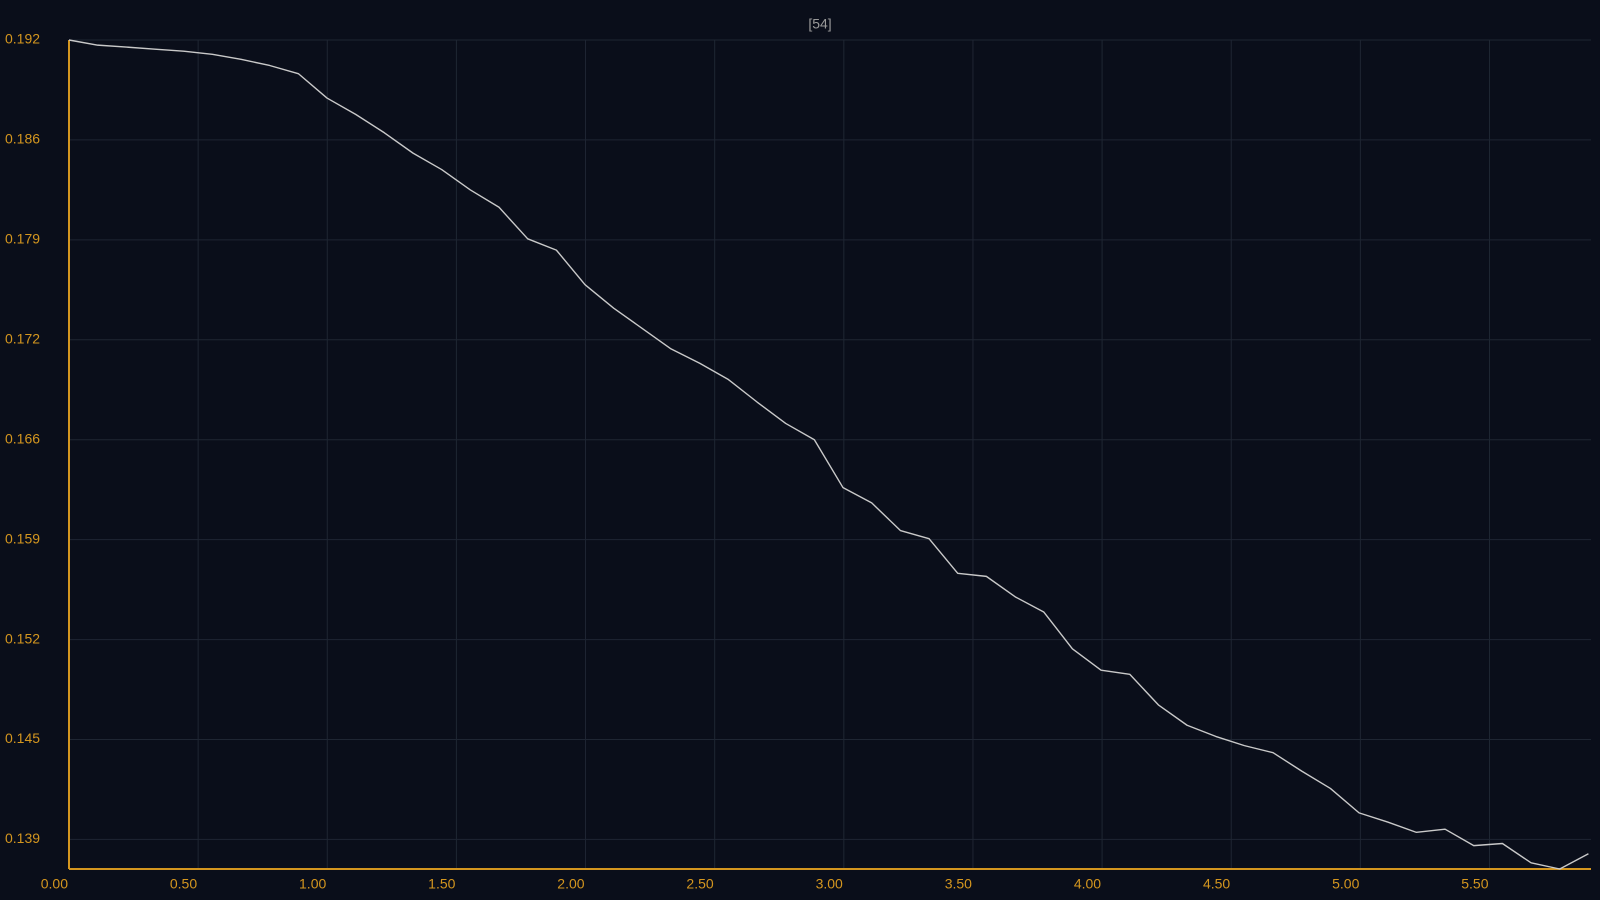 The image size is (1600, 900). I want to click on x-tick-label: 3.00, so click(829, 884).